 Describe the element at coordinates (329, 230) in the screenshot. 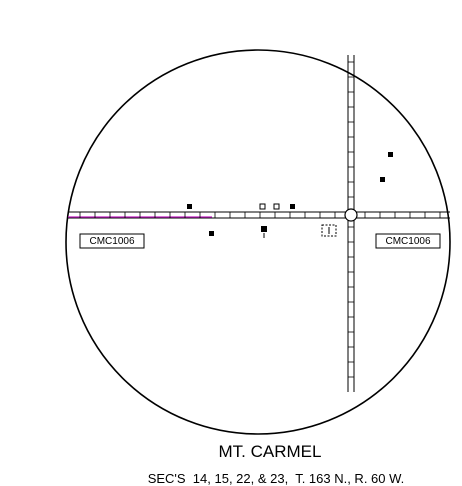

I see `cemetery` at that location.